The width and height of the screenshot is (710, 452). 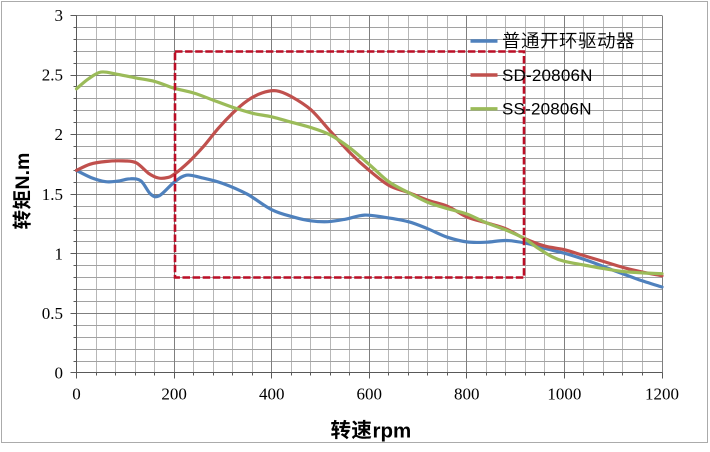 What do you see at coordinates (467, 394) in the screenshot?
I see `svg-text: 800` at bounding box center [467, 394].